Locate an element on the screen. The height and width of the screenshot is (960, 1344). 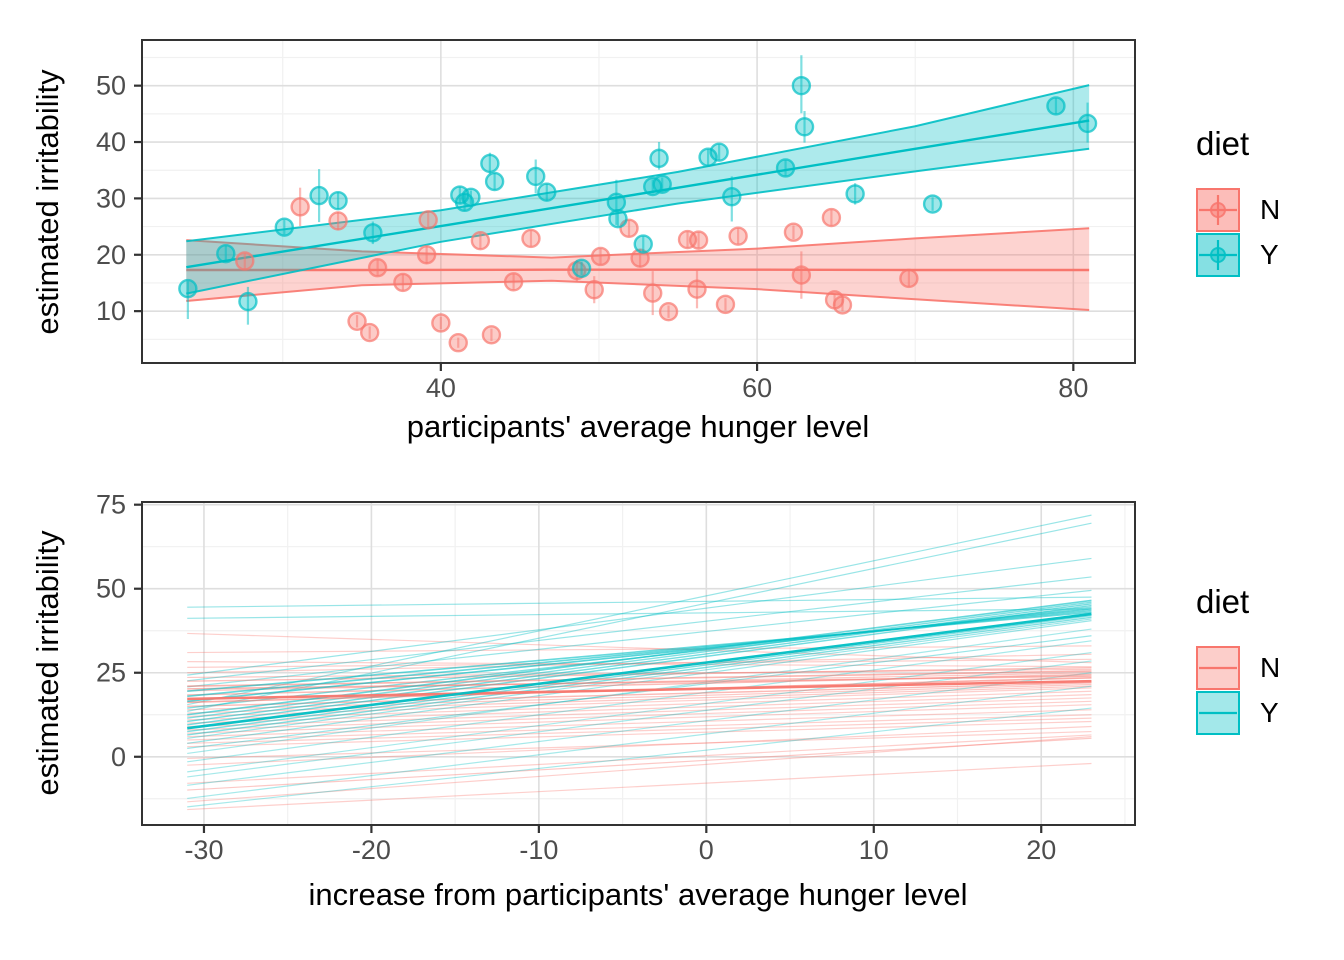
top-x-axis-title: participants' average hunger level is located at coordinates (638, 426).